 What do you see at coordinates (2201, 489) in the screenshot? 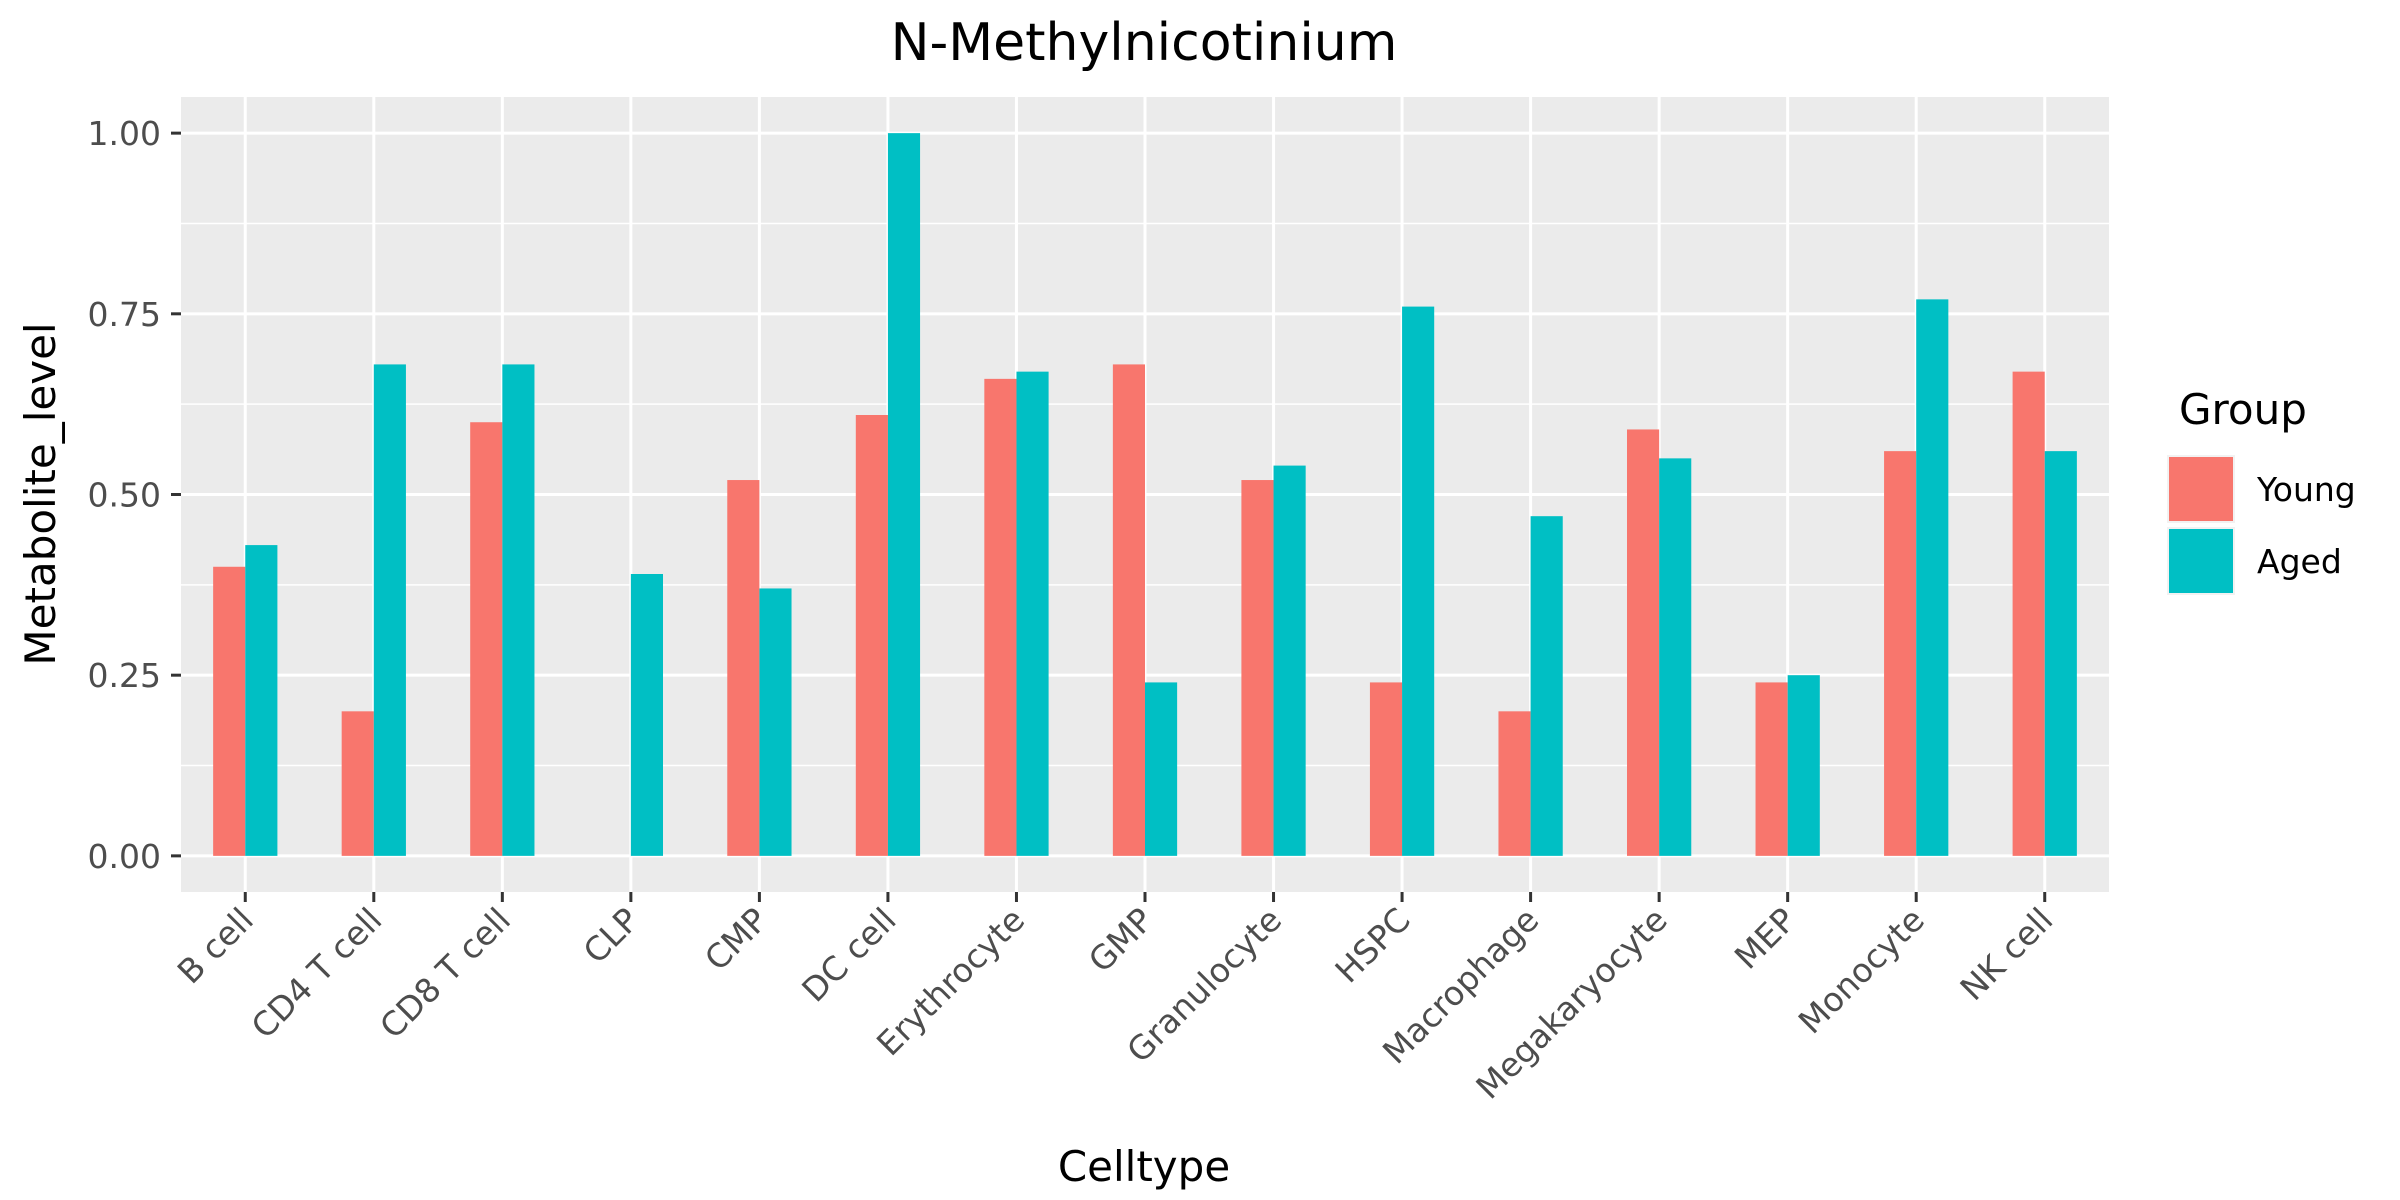
I see `legend-key-young` at bounding box center [2201, 489].